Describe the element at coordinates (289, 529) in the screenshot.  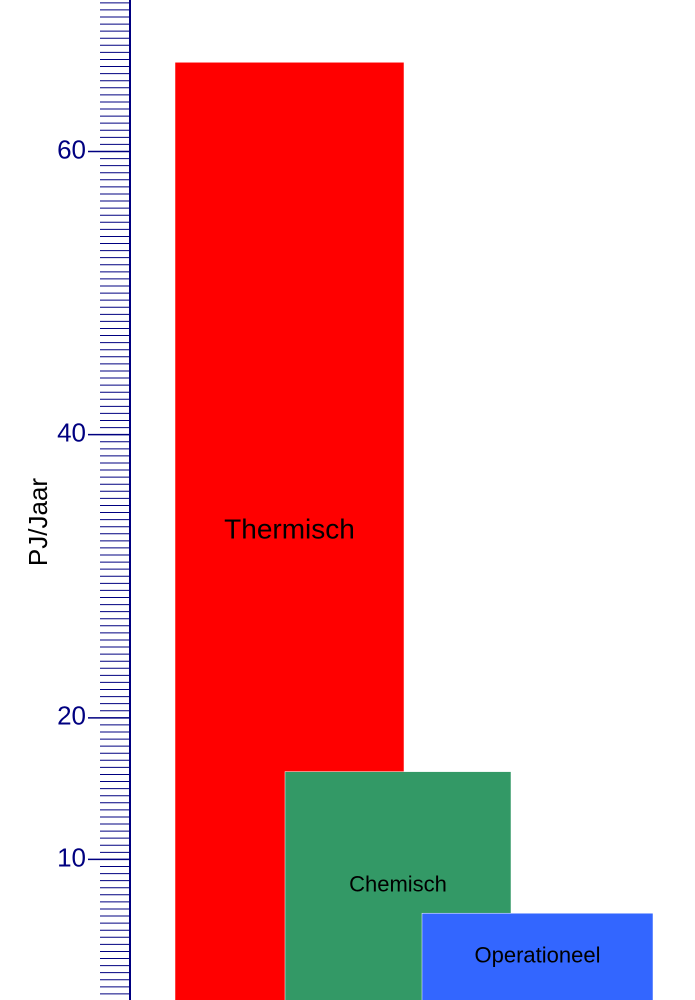
I see `bar-label: Thermisch` at that location.